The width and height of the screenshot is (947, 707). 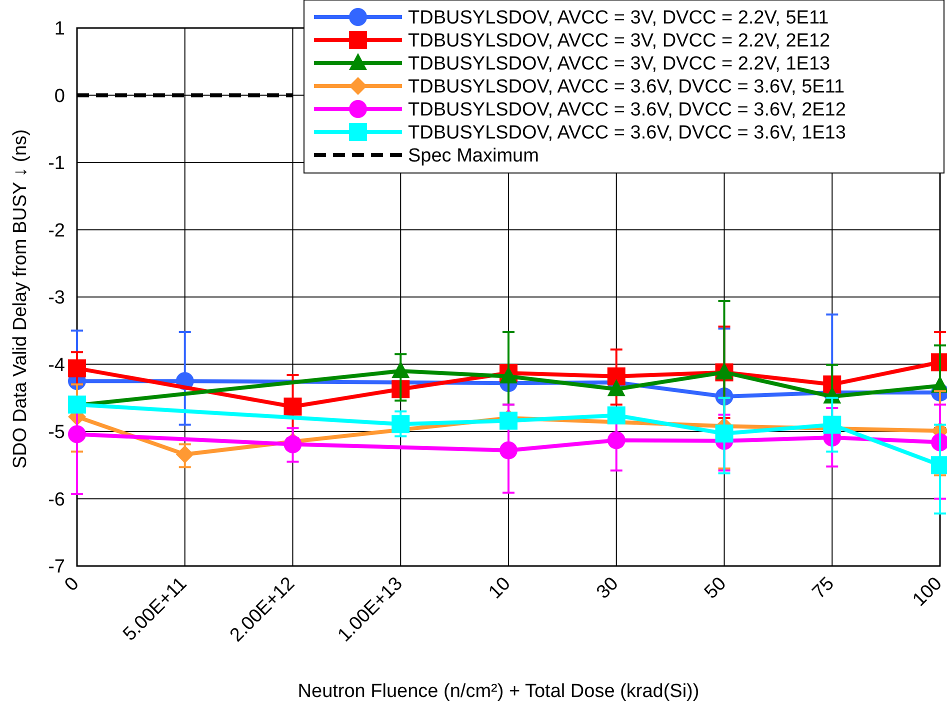 What do you see at coordinates (59, 29) in the screenshot?
I see `y-tick-label: 1` at bounding box center [59, 29].